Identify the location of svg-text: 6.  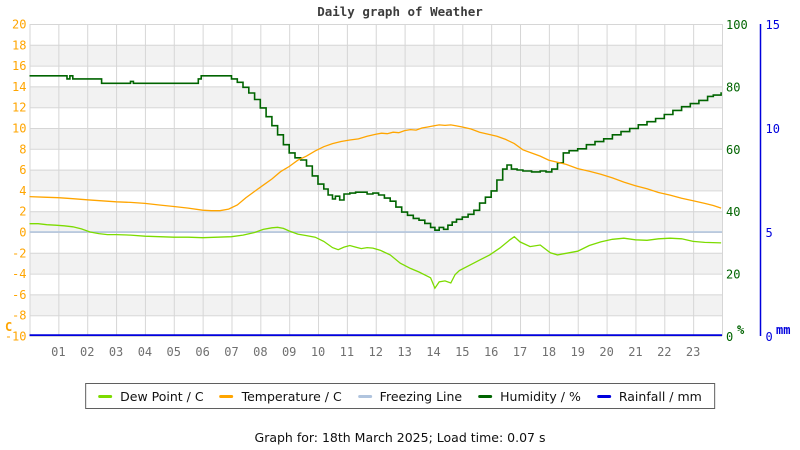
(22, 170).